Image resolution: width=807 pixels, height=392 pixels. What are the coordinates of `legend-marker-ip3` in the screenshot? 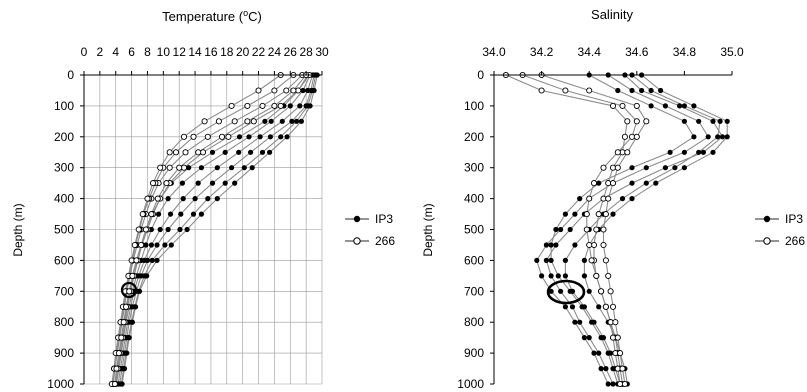 It's located at (357, 219).